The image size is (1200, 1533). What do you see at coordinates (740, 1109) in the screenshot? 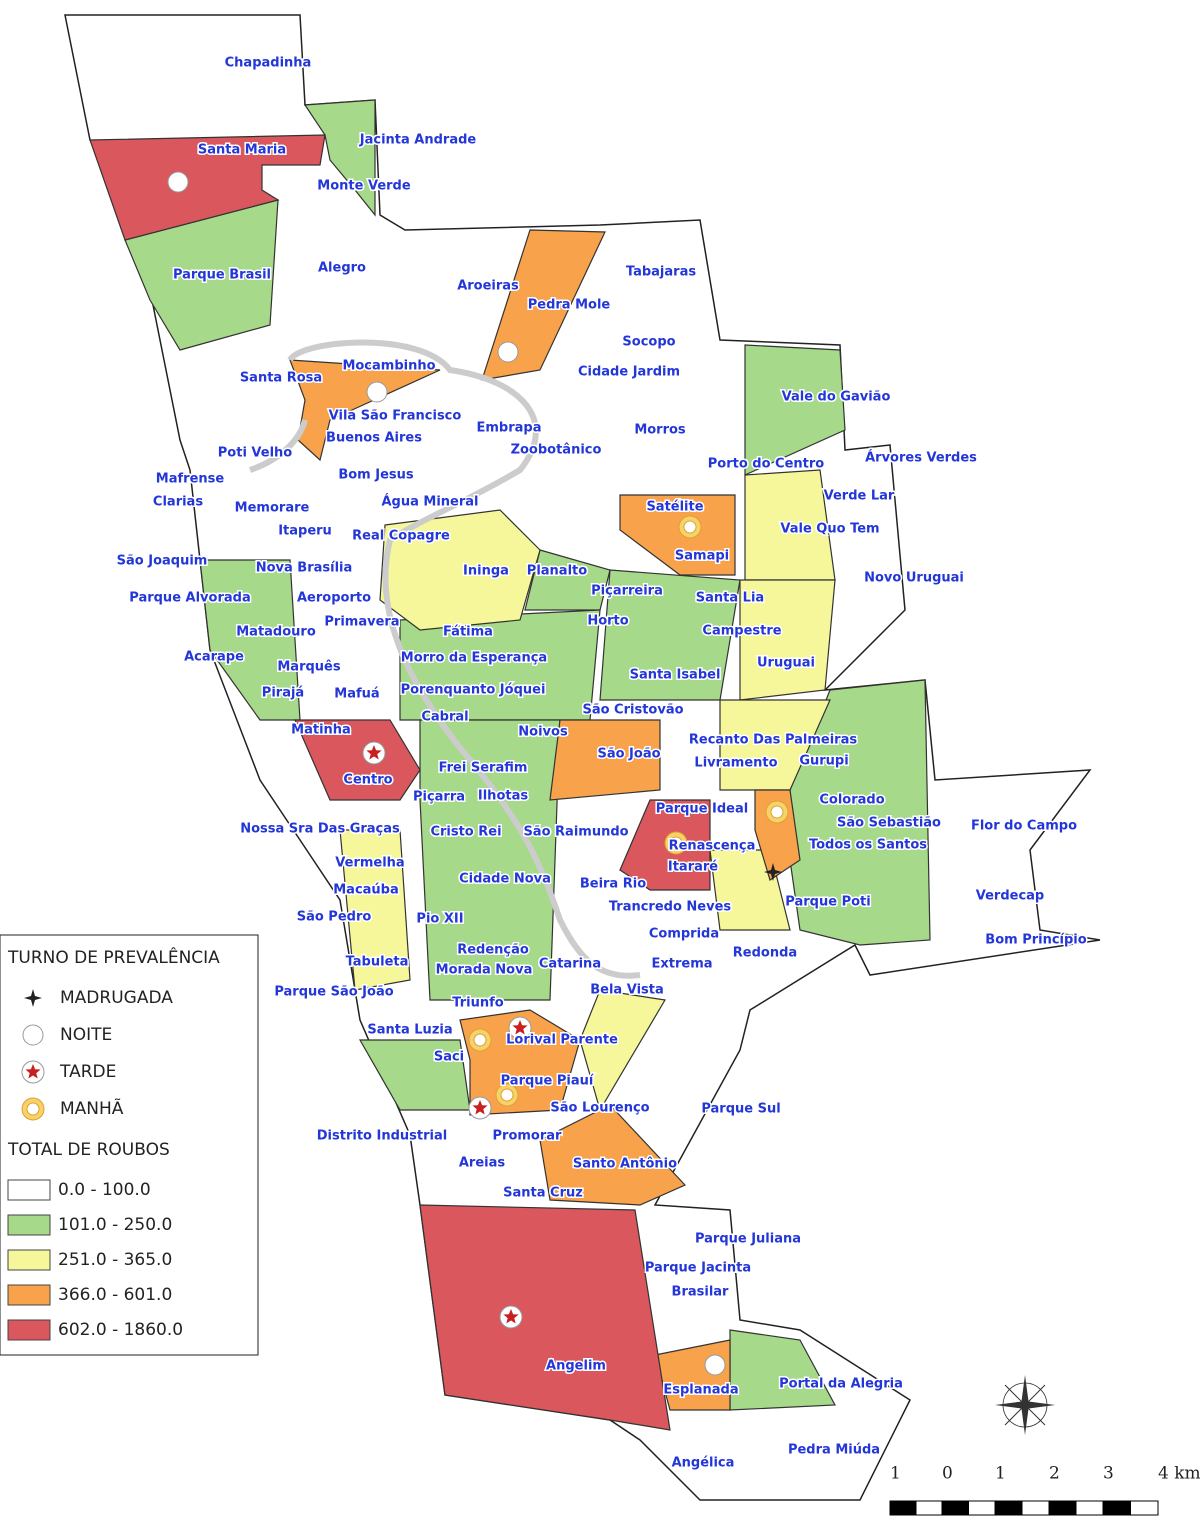
I see `neighborhood-label: Parque Sul` at bounding box center [740, 1109].